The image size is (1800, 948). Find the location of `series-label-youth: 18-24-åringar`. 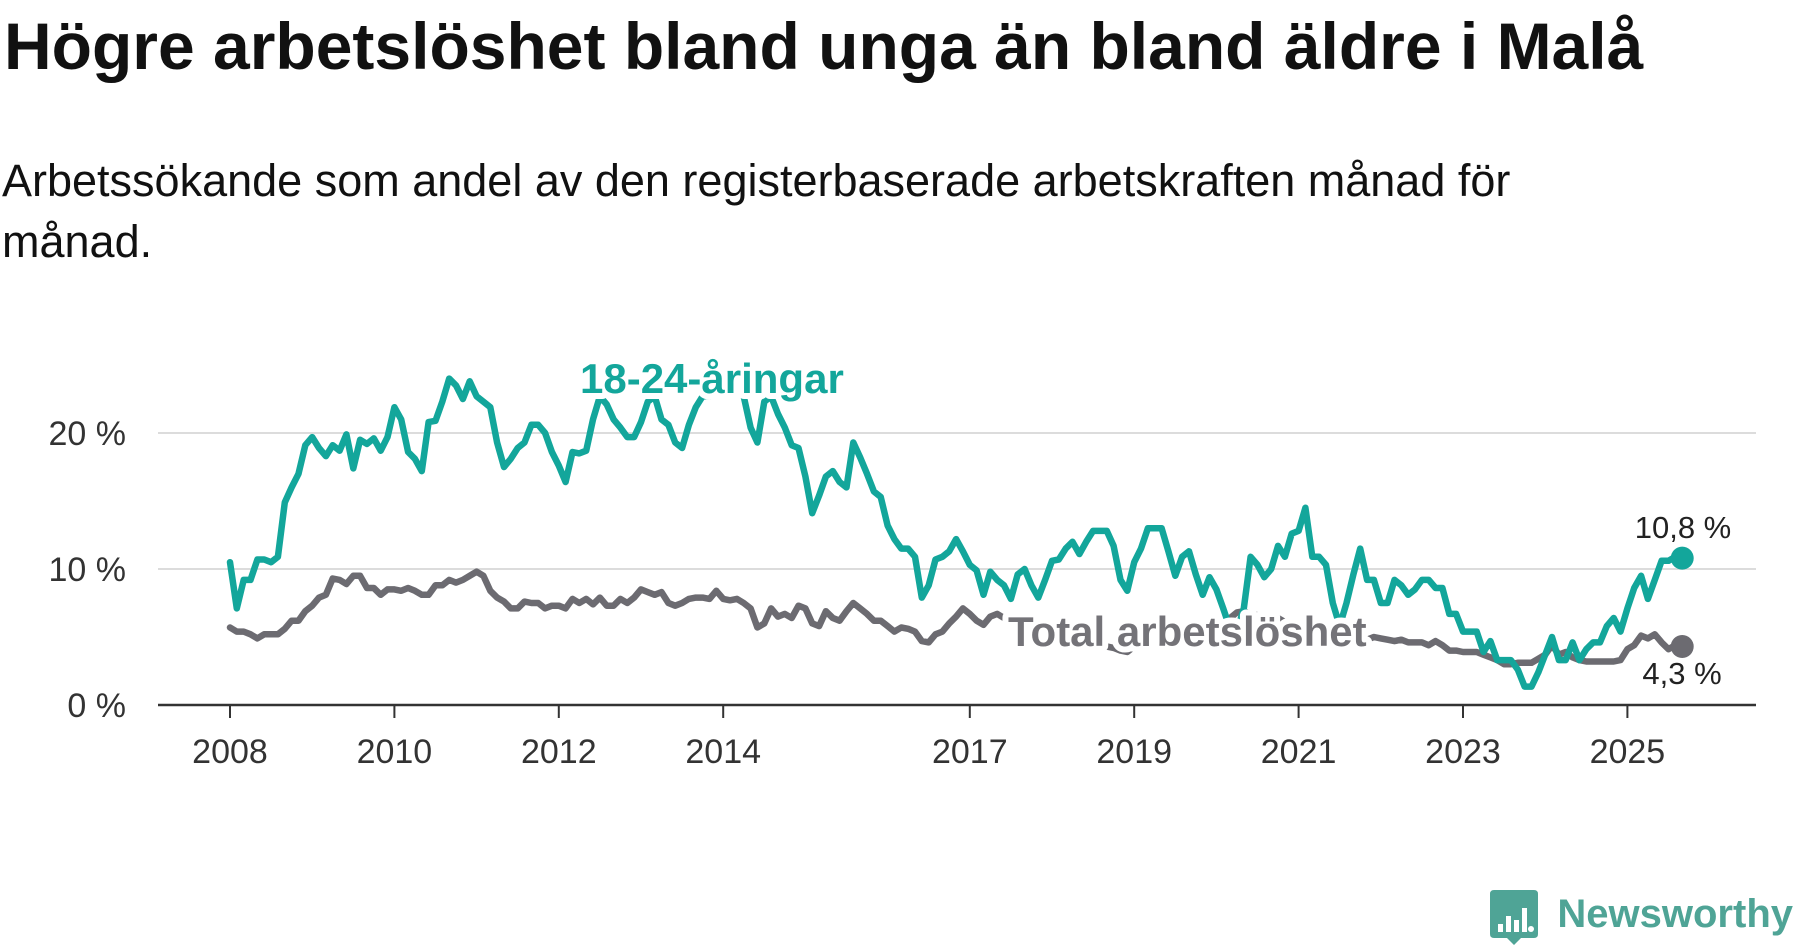

series-label-youth: 18-24-åringar is located at coordinates (712, 378).